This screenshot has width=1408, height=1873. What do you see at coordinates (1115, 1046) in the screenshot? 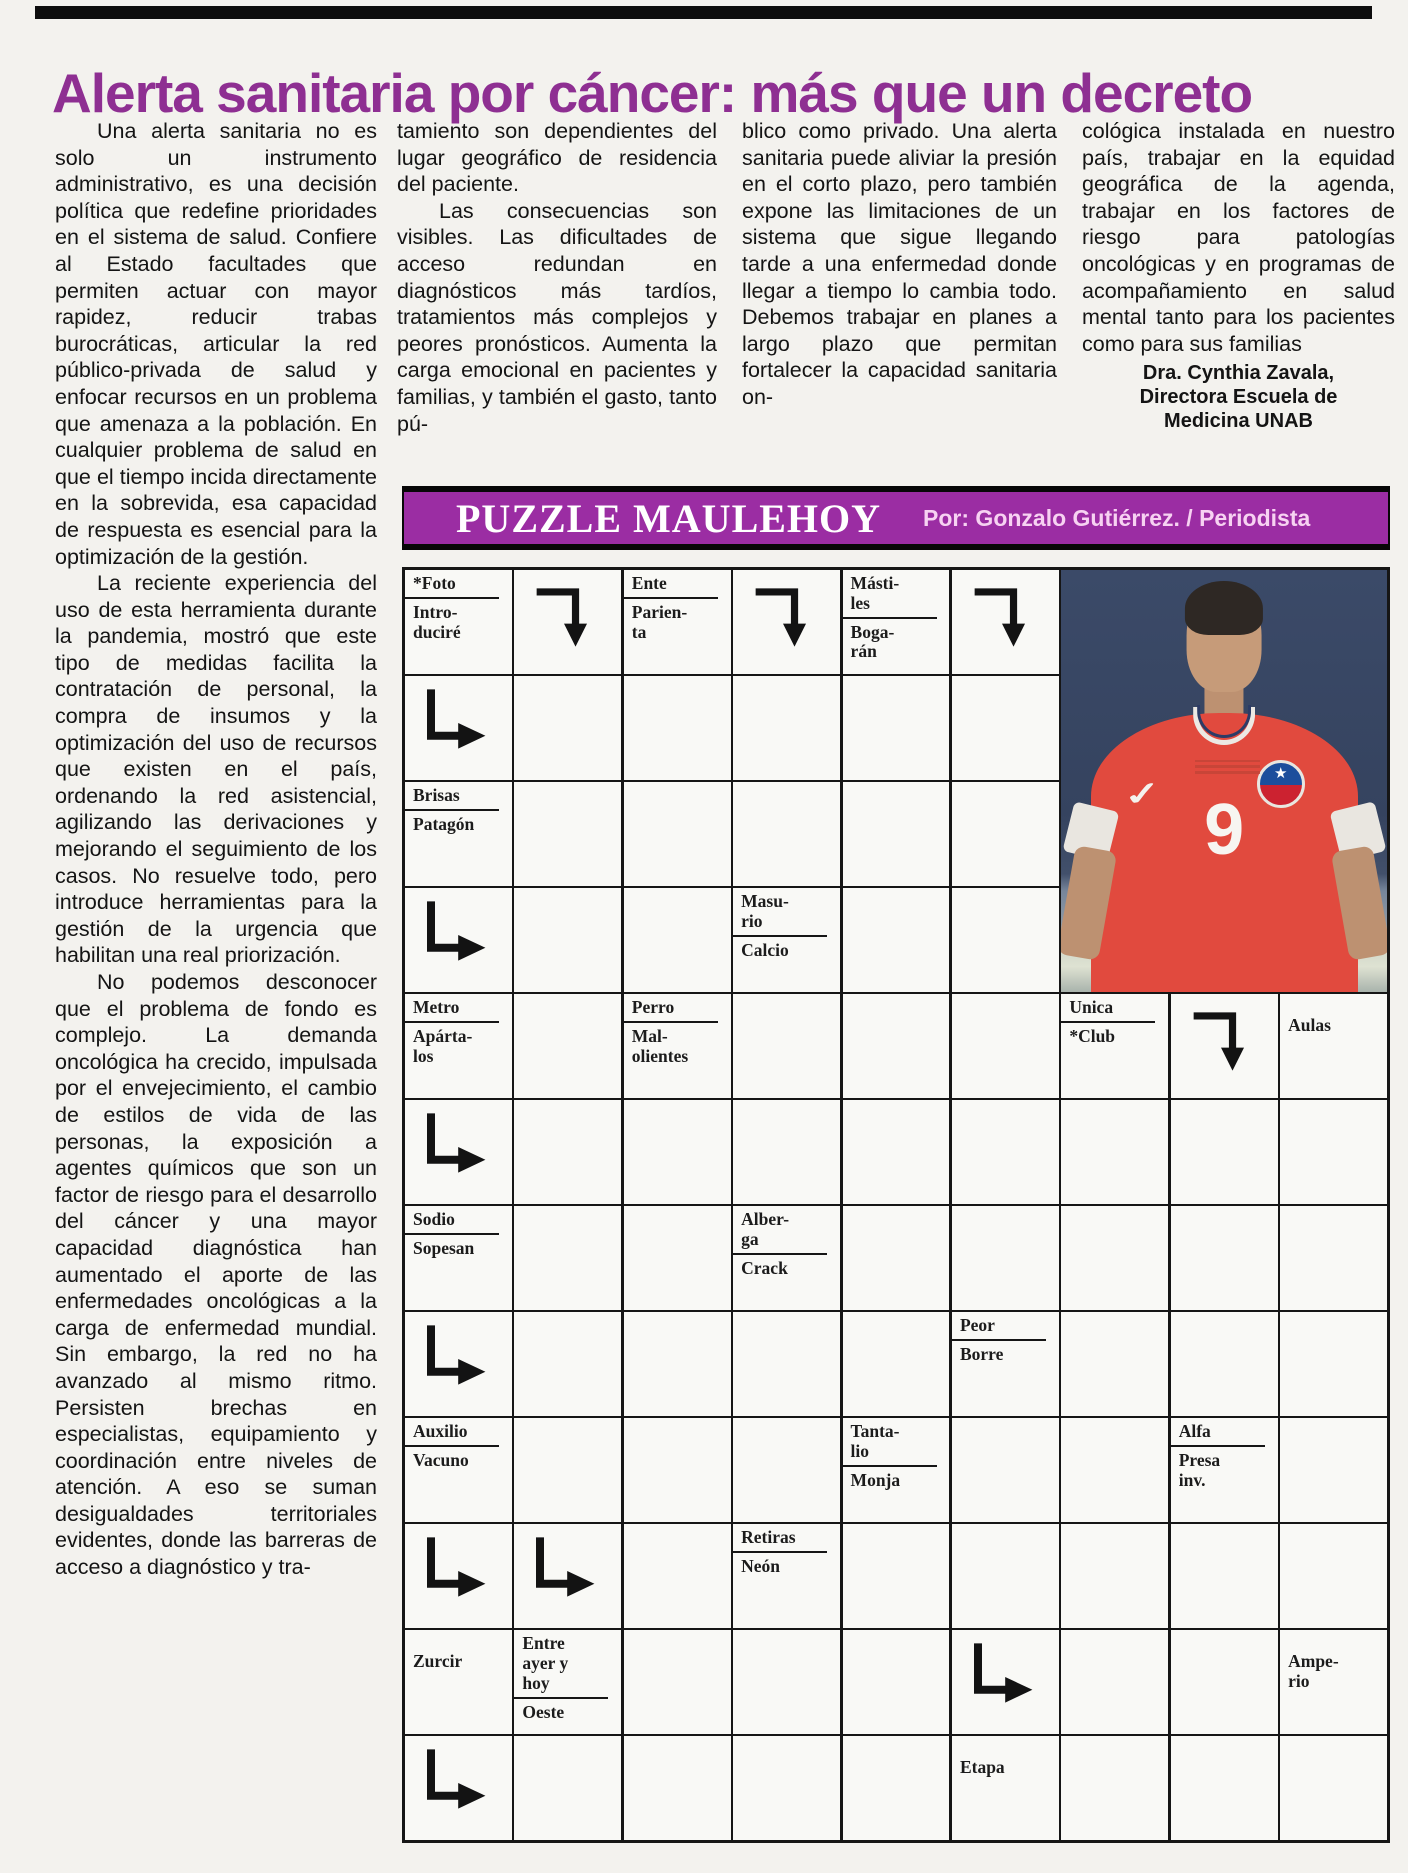
I see `clue-cell: Unica *Club` at bounding box center [1115, 1046].